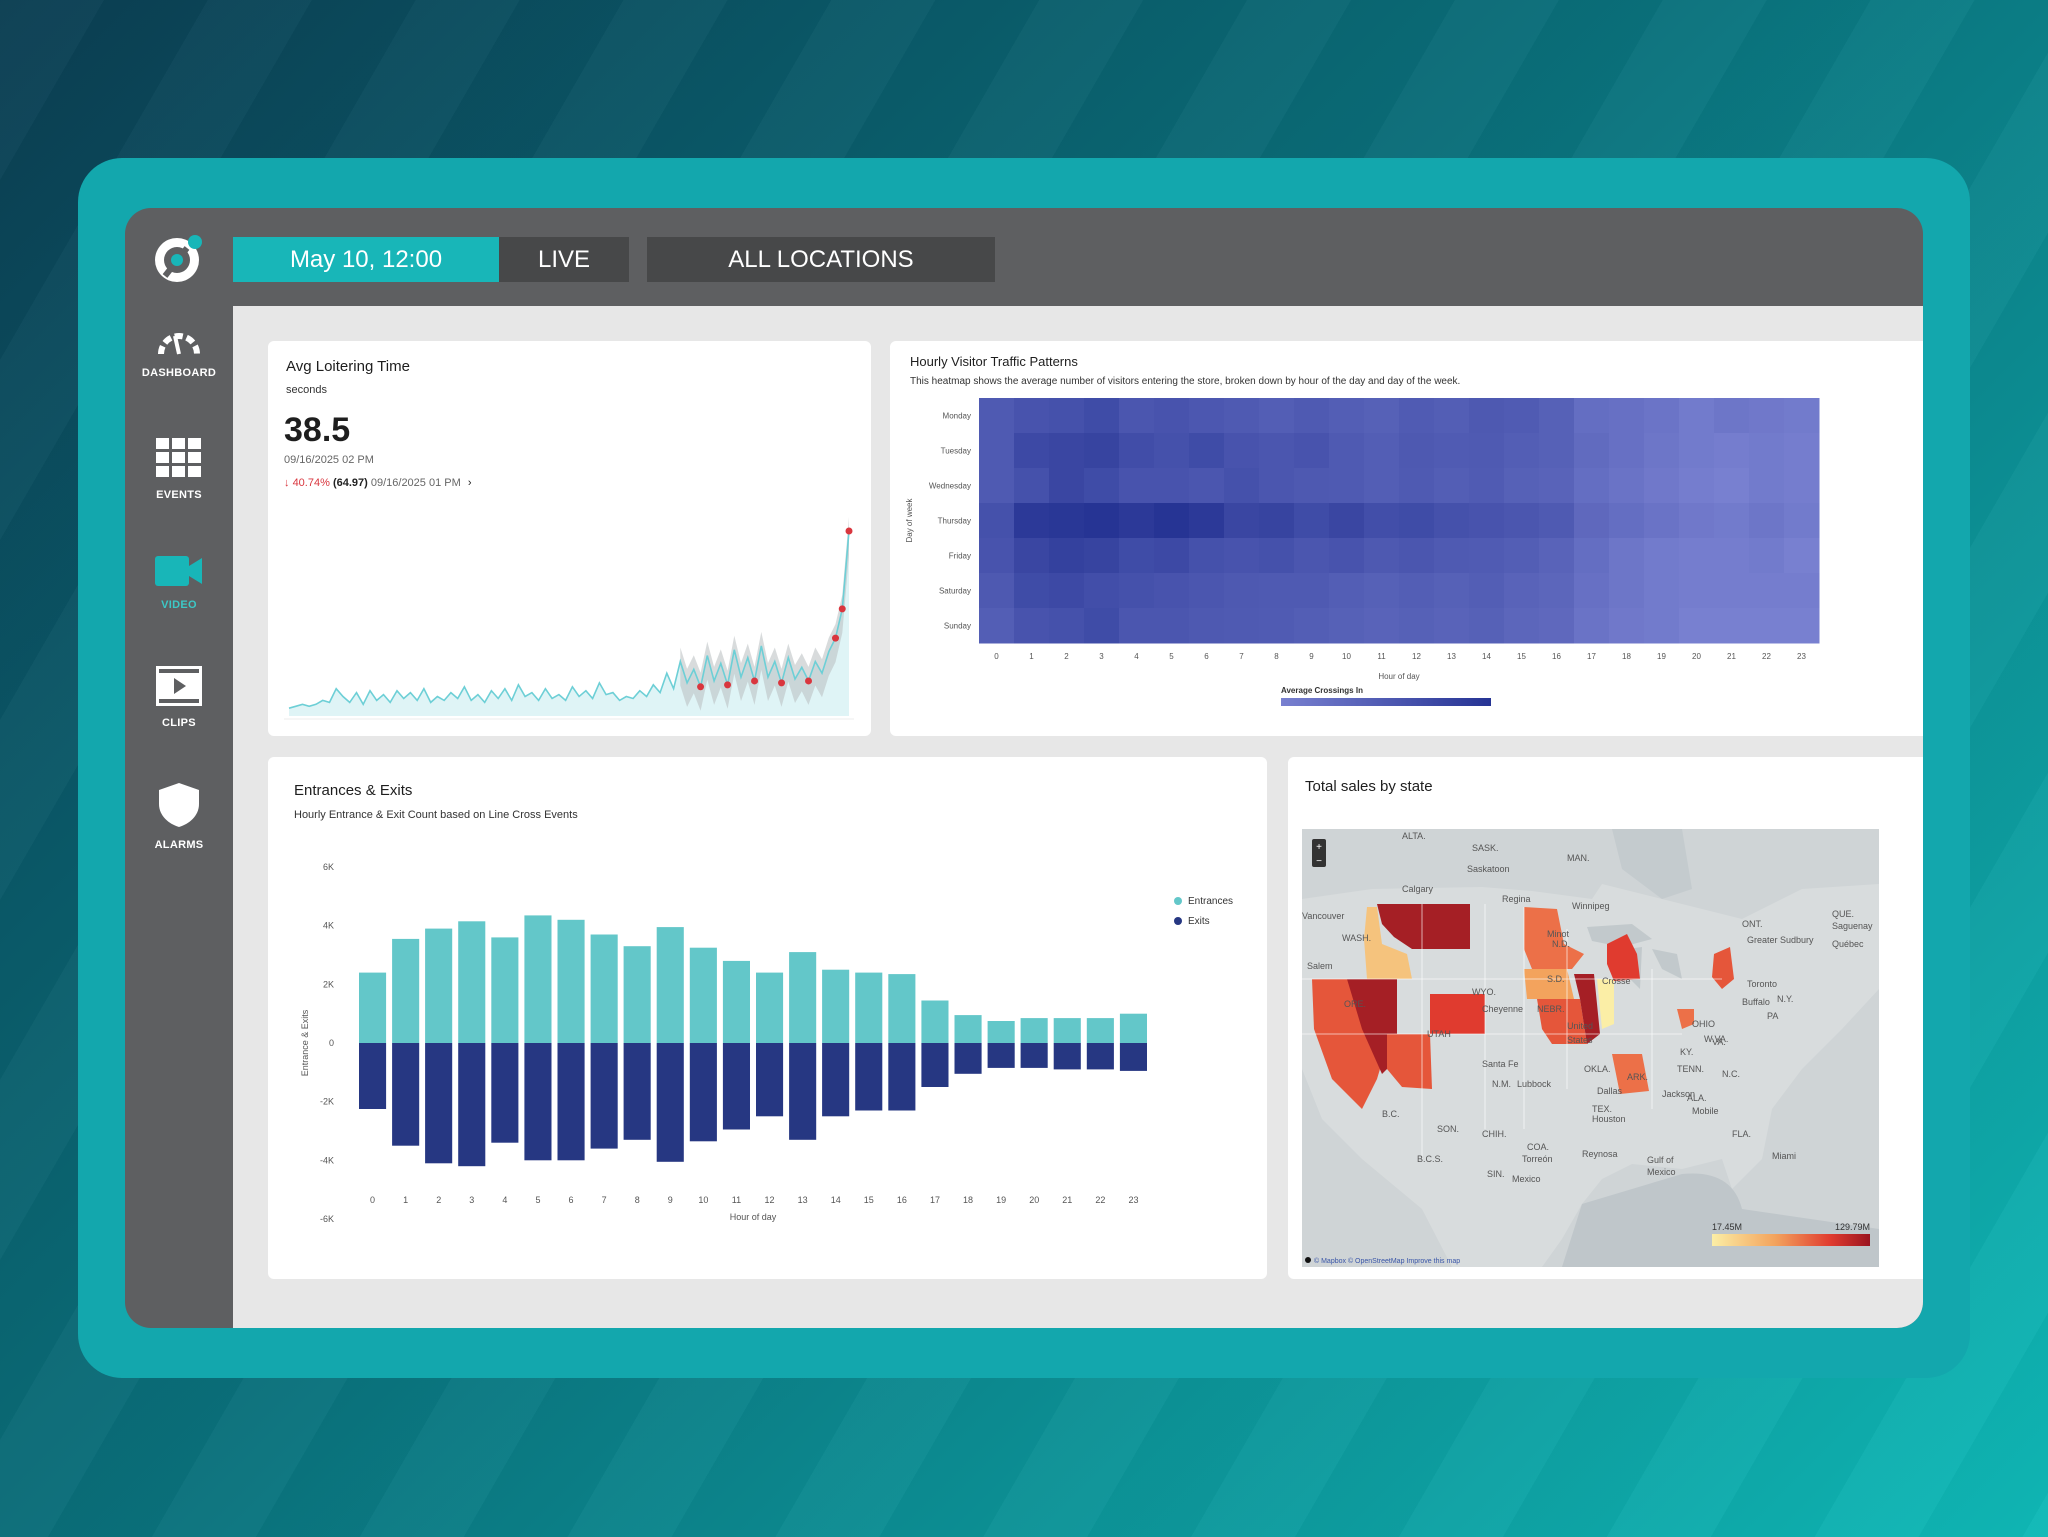 The height and width of the screenshot is (1537, 2048). Describe the element at coordinates (366, 259) in the screenshot. I see `date-time-button: May 10, 12:00` at that location.